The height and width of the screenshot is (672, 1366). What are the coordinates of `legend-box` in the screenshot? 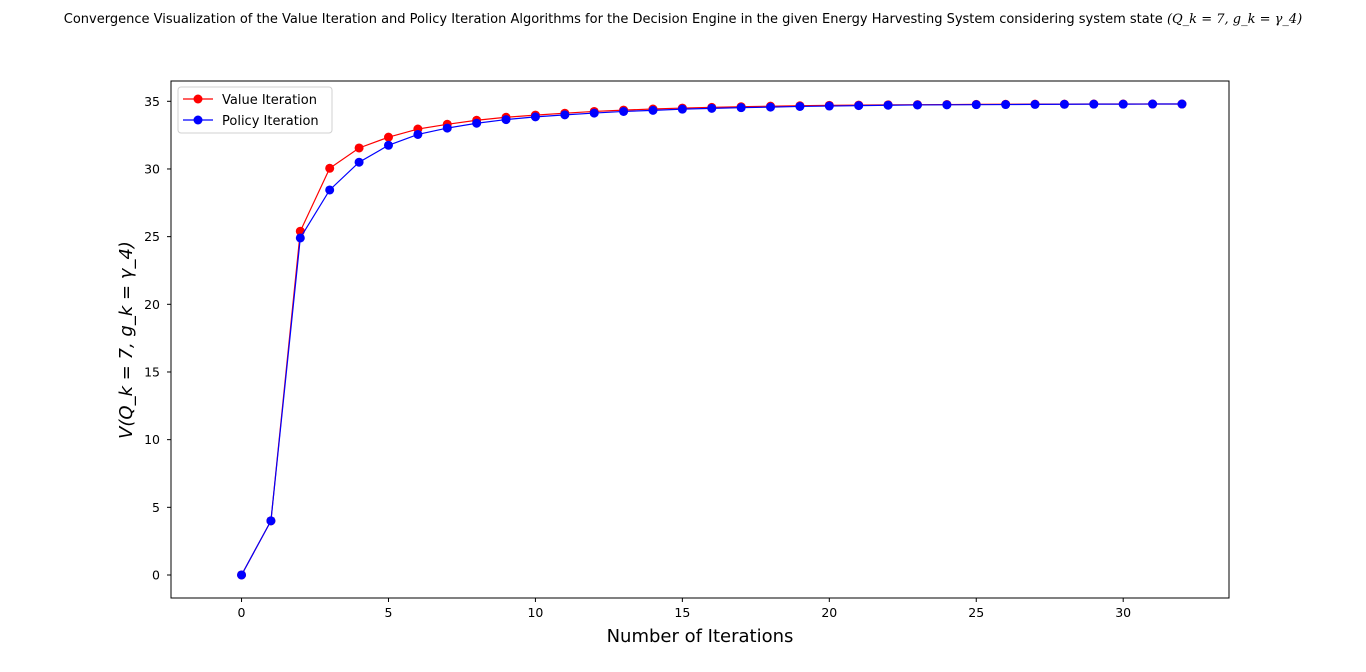 It's located at (255, 110).